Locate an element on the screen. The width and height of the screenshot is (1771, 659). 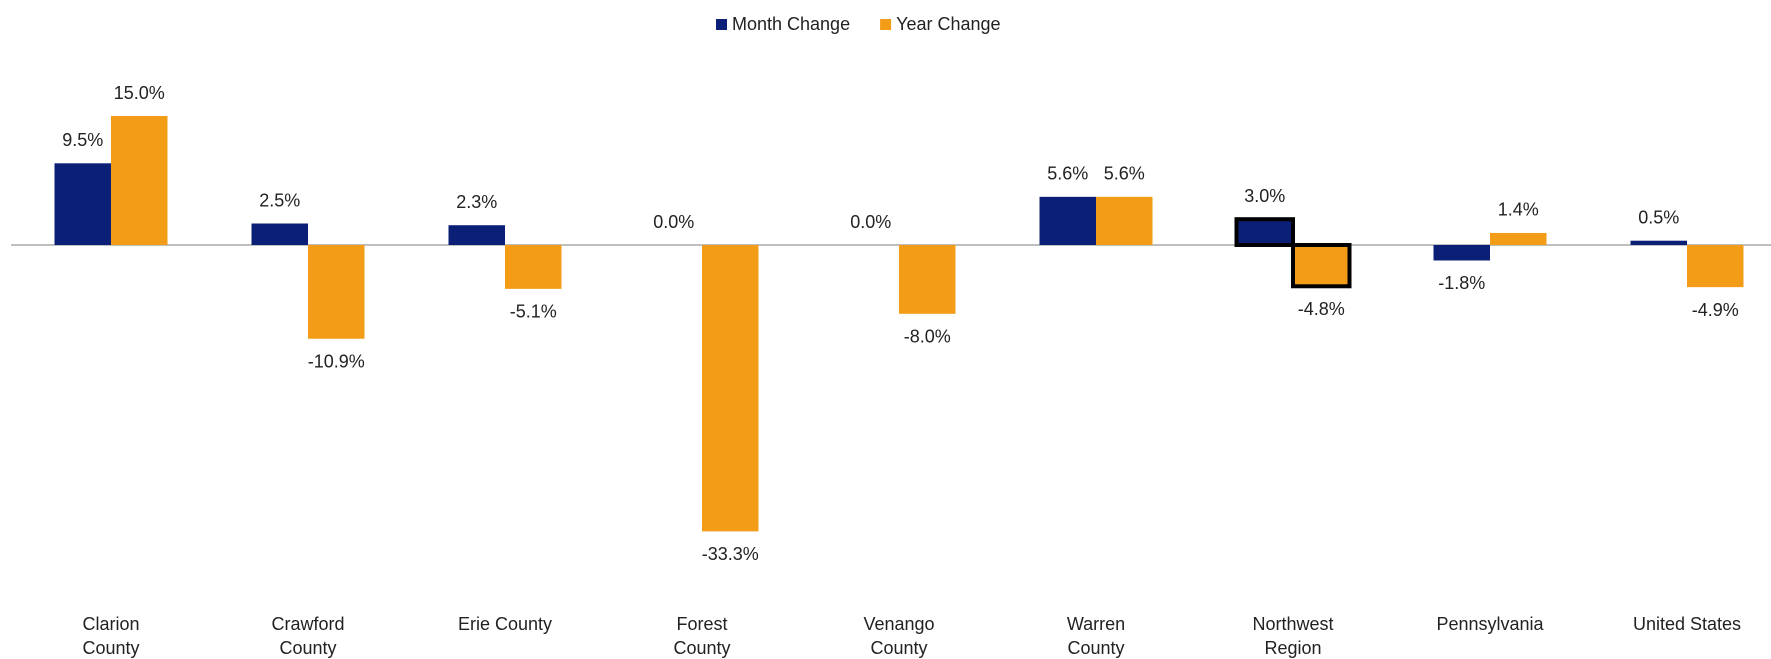
value-label: -4.9% is located at coordinates (1715, 310).